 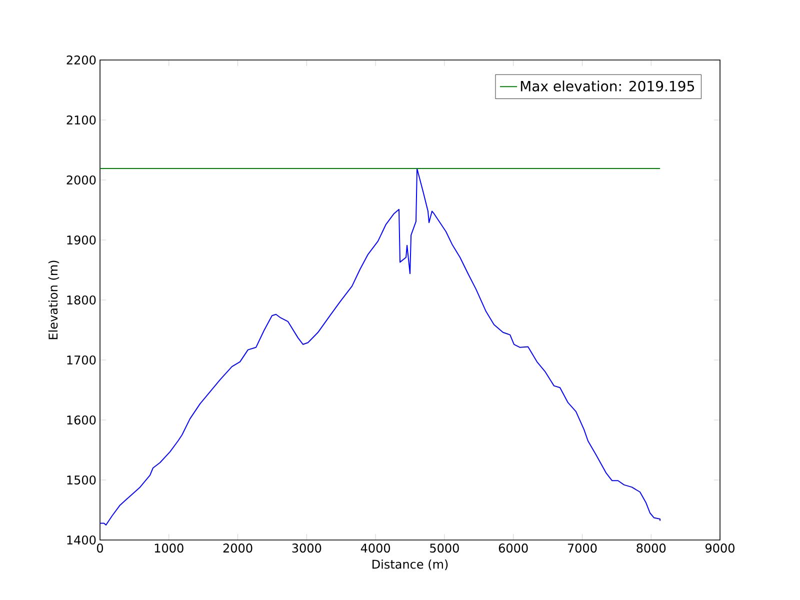 I want to click on y-tick-label: 1500, so click(x=81, y=480).